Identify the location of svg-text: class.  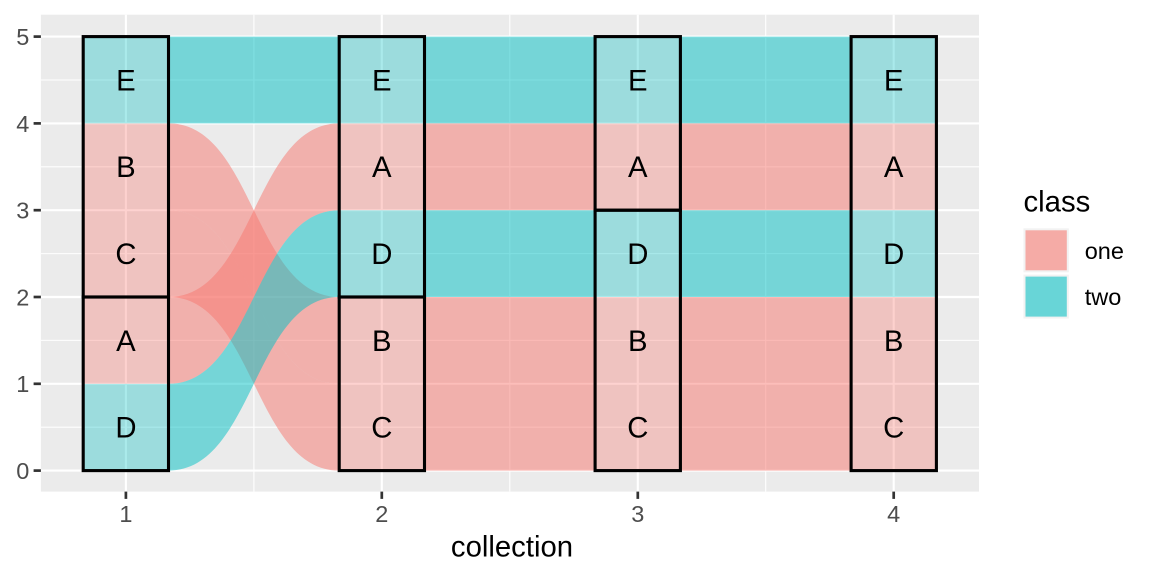
(1057, 201).